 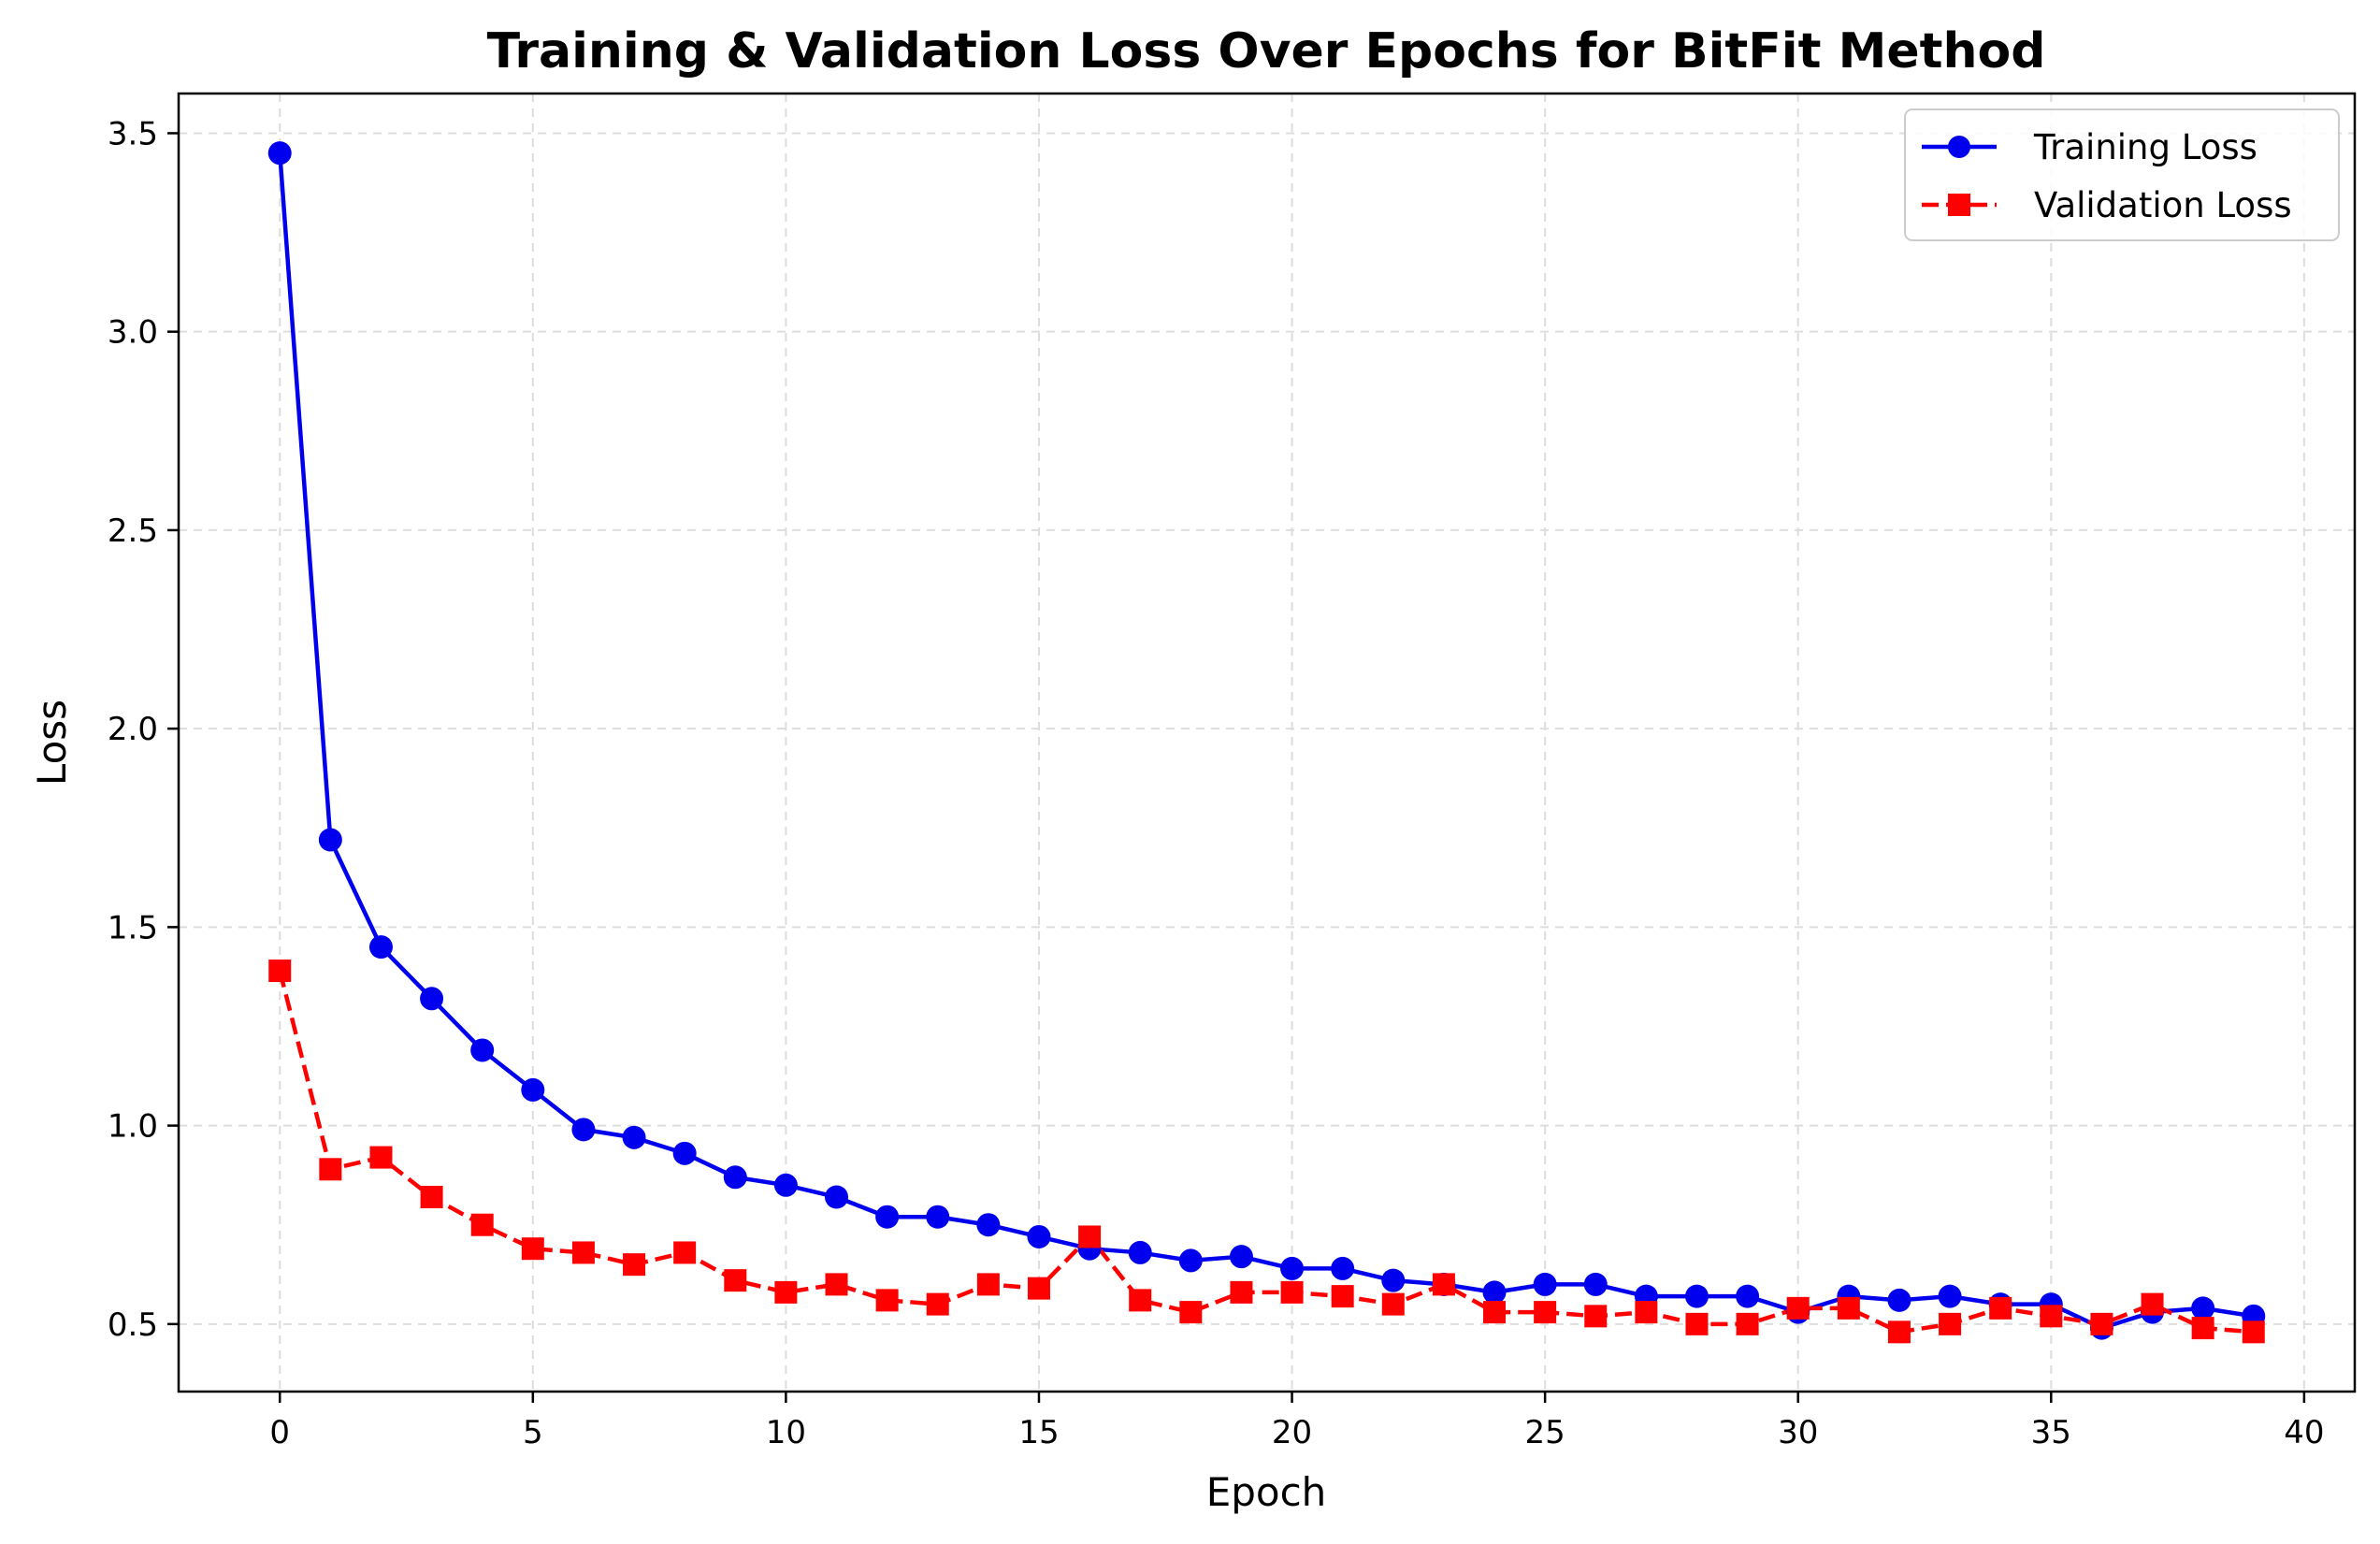 What do you see at coordinates (1545, 1432) in the screenshot?
I see `x-tick-label: 25` at bounding box center [1545, 1432].